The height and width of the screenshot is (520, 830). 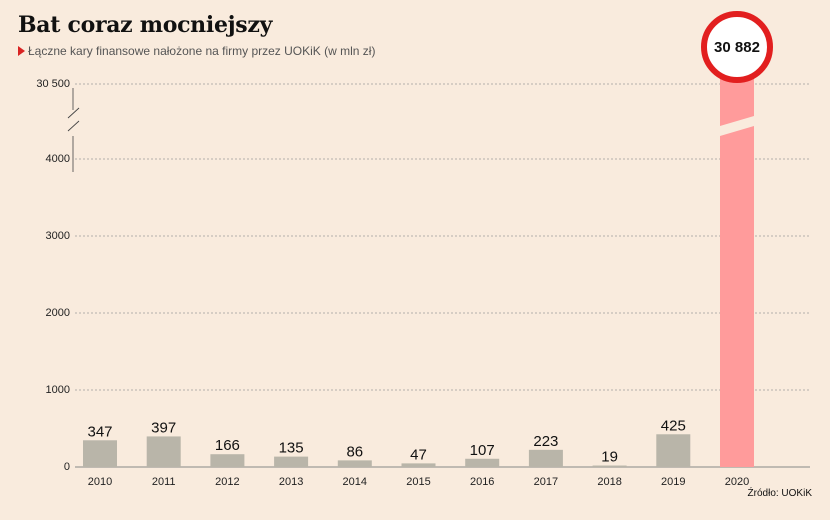 I want to click on x-tick-label: 2016, so click(x=482, y=482).